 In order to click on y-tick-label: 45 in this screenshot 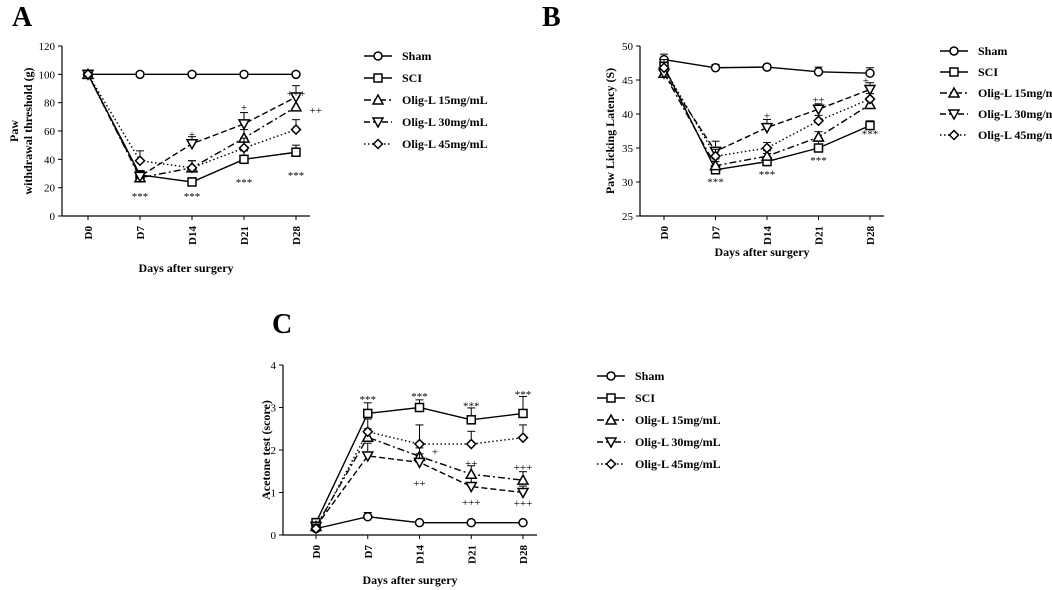, I will do `click(628, 81)`.